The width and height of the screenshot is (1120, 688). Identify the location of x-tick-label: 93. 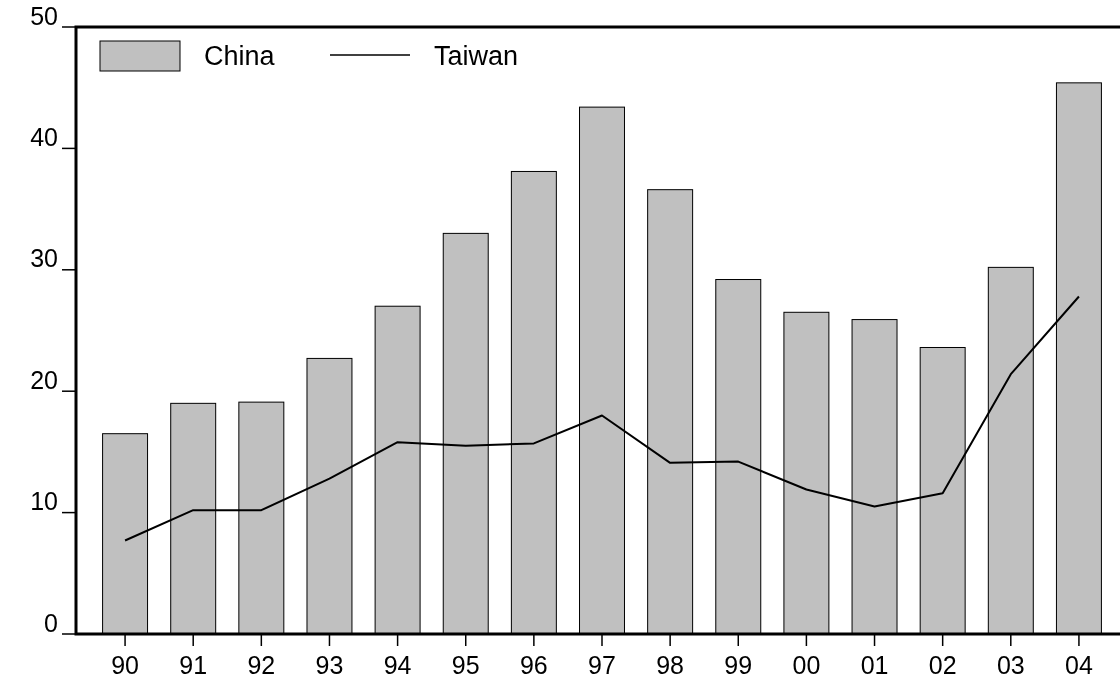
(329, 665).